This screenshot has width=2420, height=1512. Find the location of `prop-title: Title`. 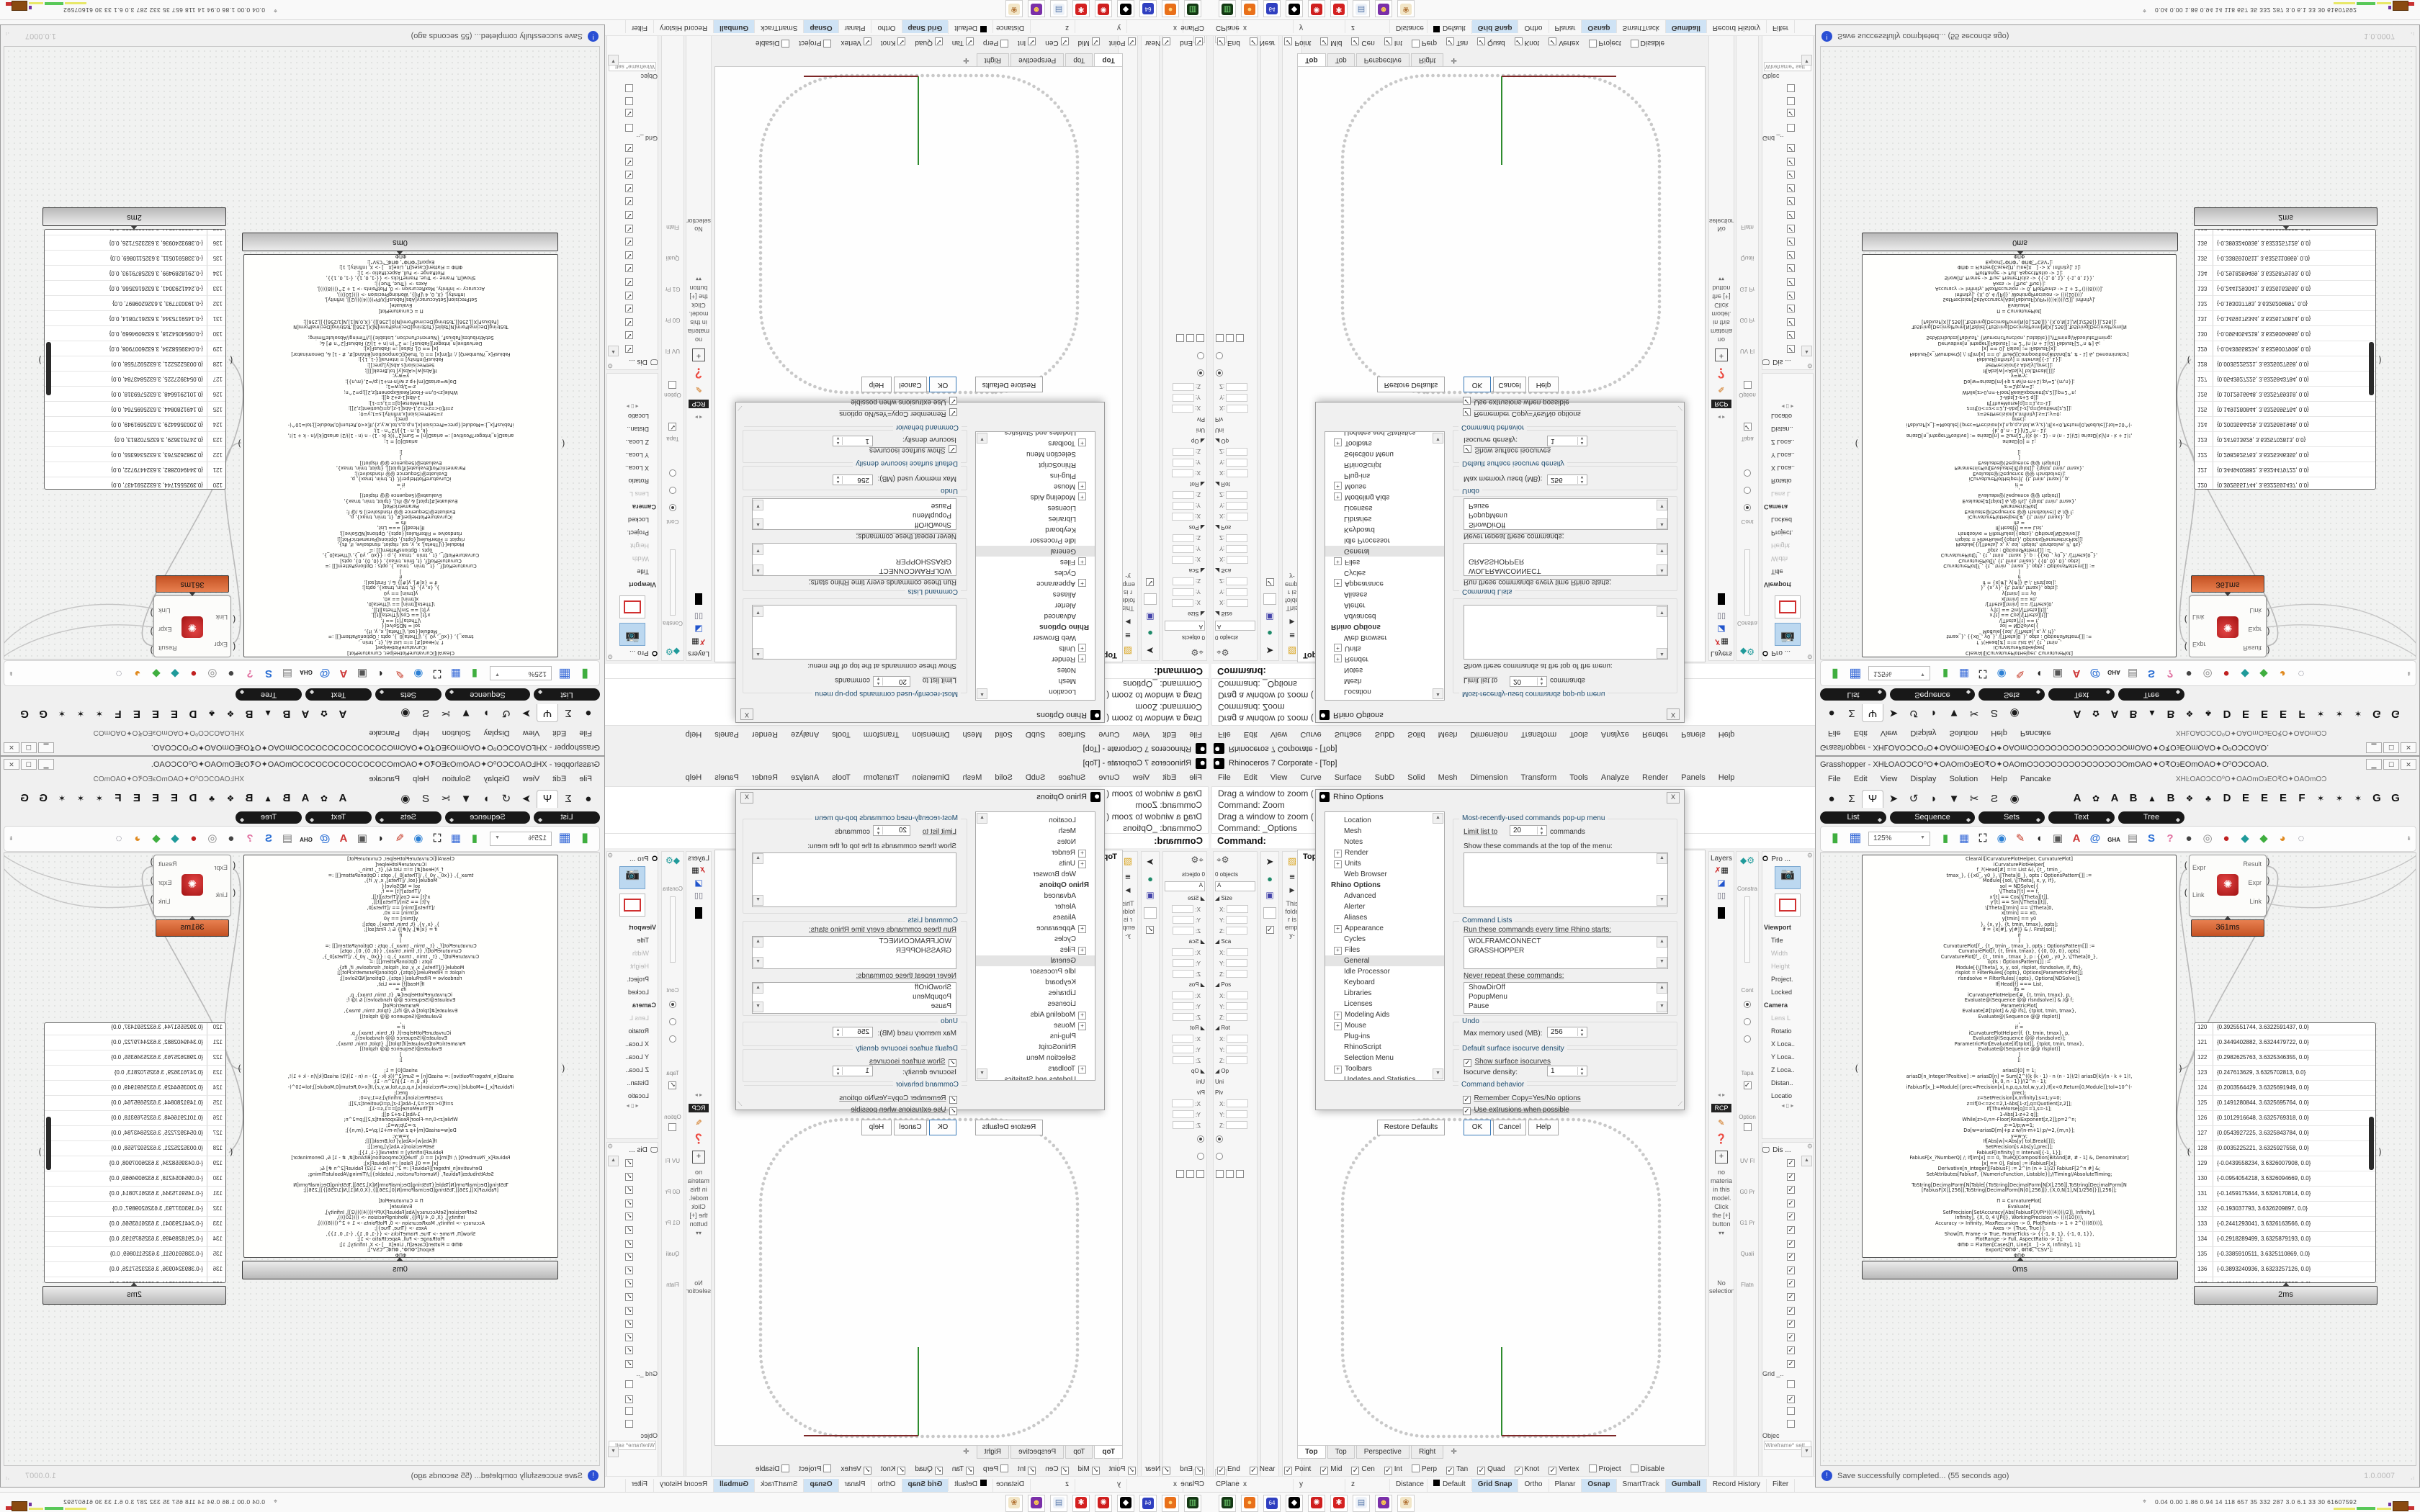

prop-title: Title is located at coordinates (643, 571).